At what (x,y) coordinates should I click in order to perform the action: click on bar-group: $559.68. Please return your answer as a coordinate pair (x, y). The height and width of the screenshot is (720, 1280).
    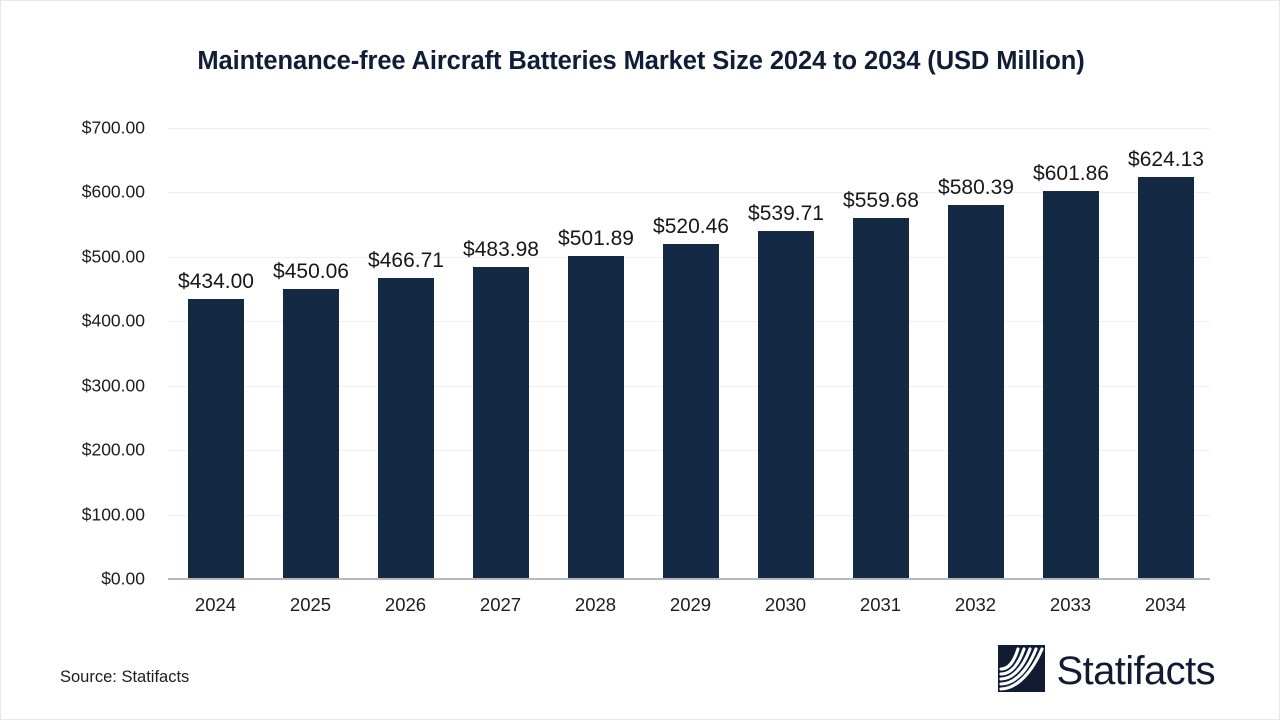
    Looking at the image, I should click on (880, 353).